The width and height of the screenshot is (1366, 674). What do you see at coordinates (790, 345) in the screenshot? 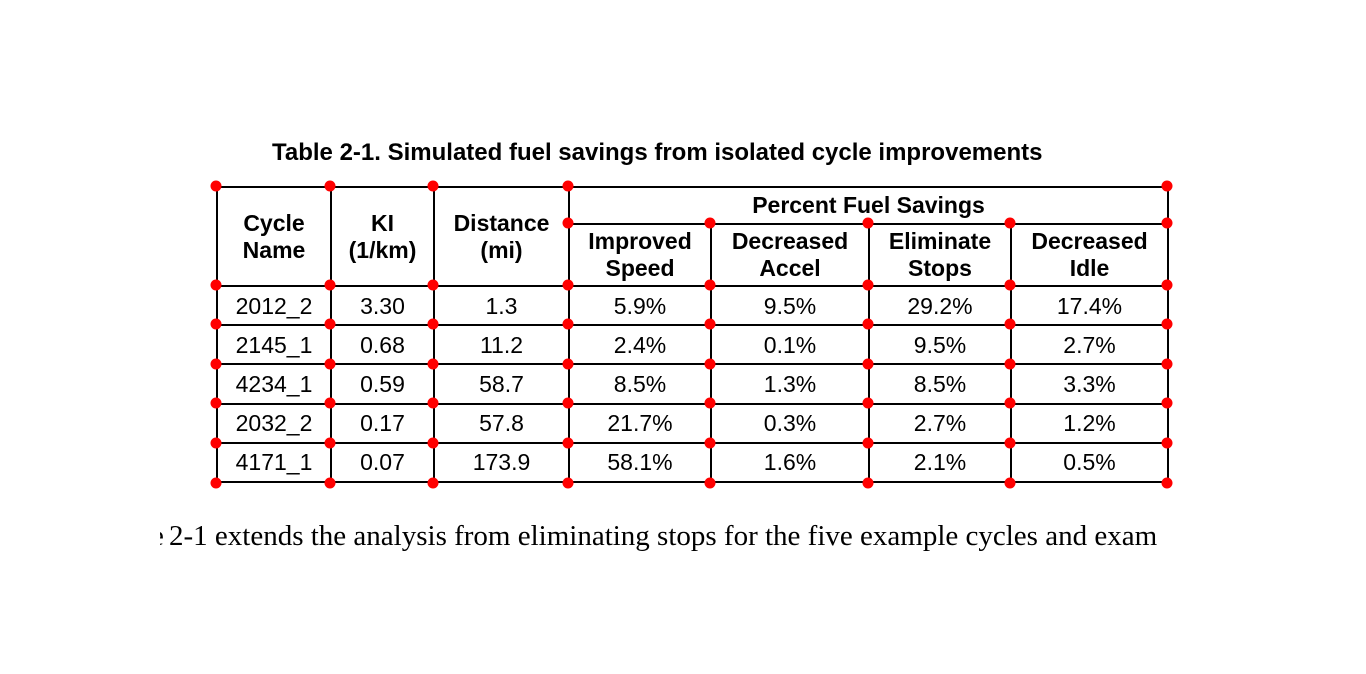
I see `cell-decreased-accel: 0.1%` at bounding box center [790, 345].